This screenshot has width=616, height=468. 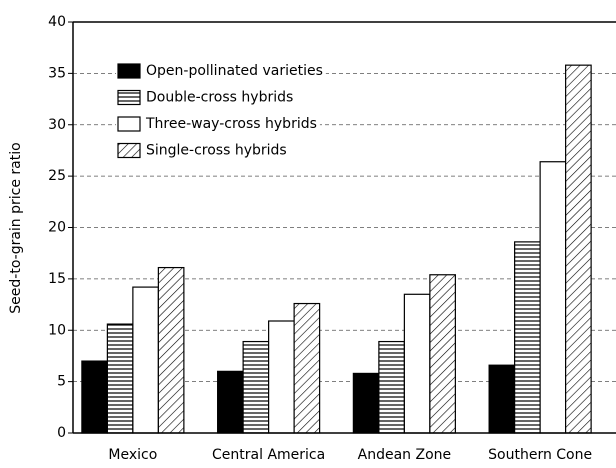 I want to click on legend-entry: Single-cross hybrids, so click(x=203, y=150).